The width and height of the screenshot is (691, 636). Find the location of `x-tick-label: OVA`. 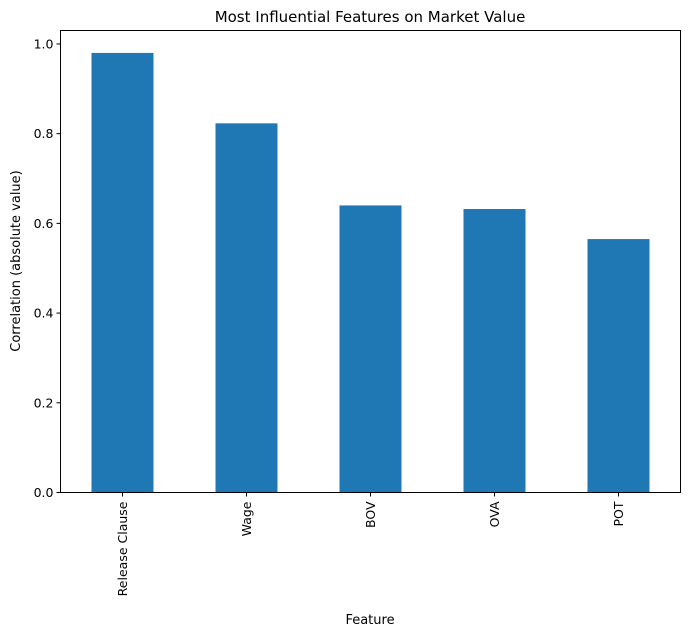

x-tick-label: OVA is located at coordinates (494, 514).